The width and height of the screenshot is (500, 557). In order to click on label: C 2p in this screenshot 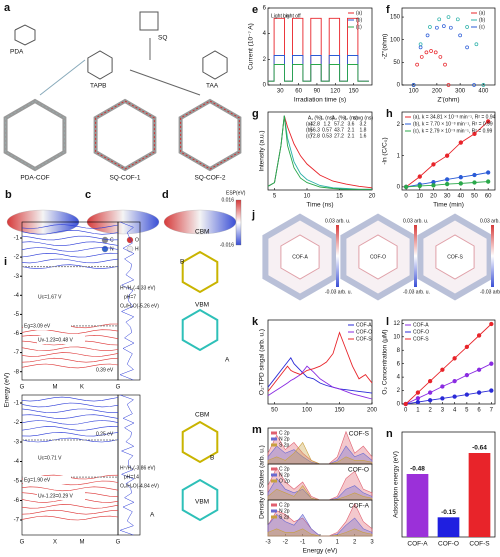, I will do `click(284, 433)`.